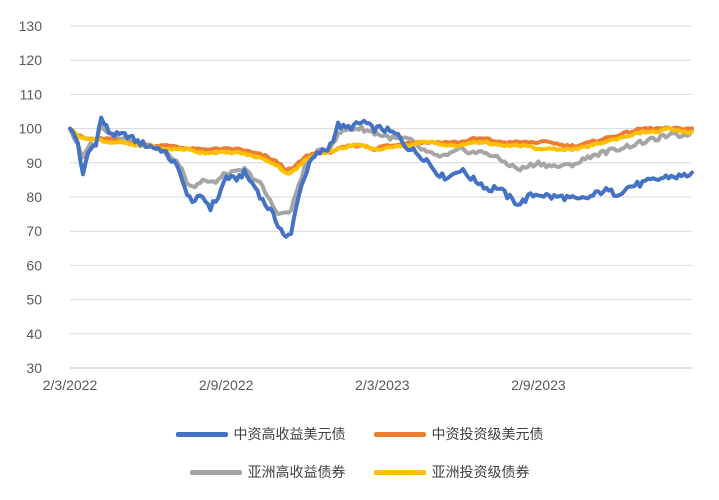  I want to click on y-tick-label: 40, so click(34, 334).